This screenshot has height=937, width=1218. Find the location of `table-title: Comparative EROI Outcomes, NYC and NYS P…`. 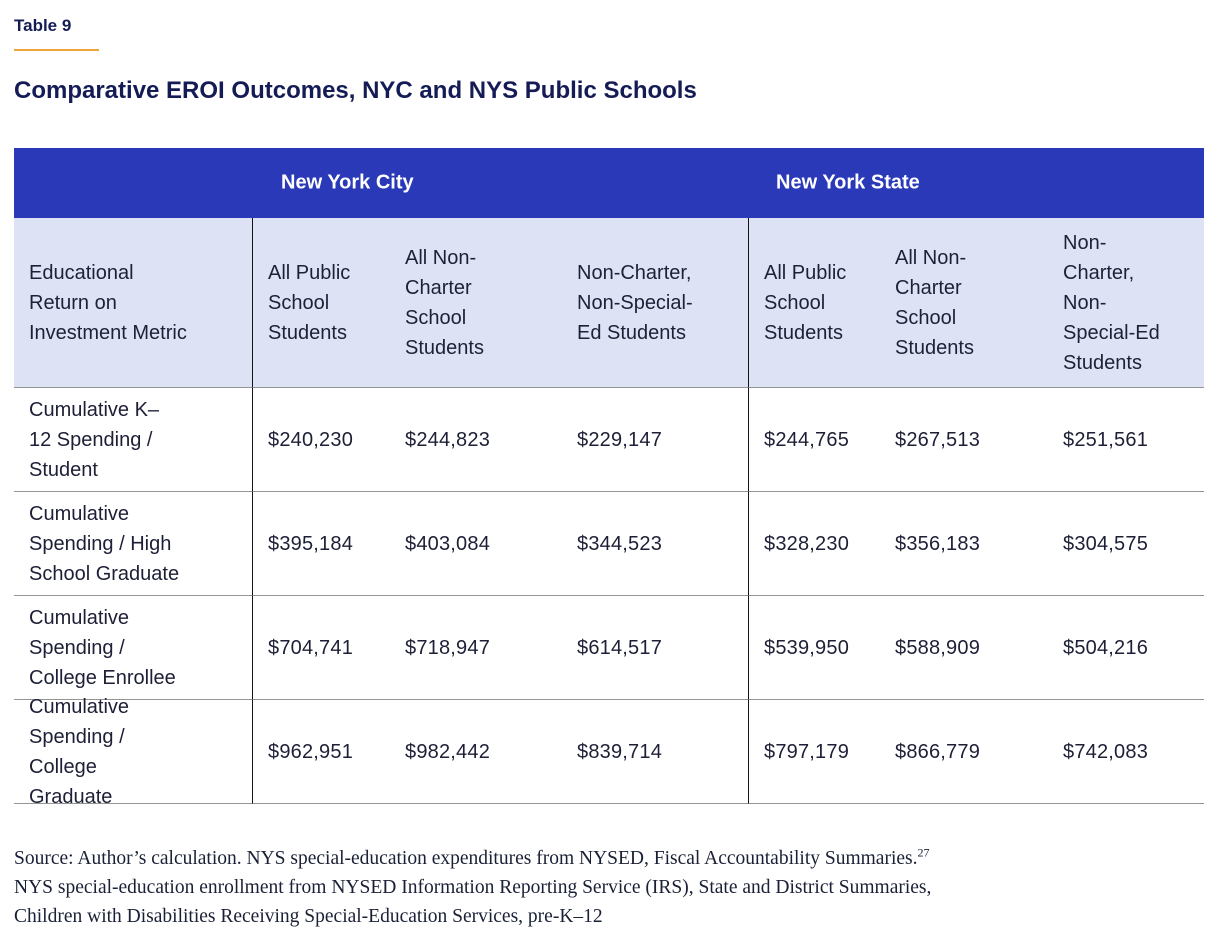

table-title: Comparative EROI Outcomes, NYC and NYS P… is located at coordinates (355, 90).